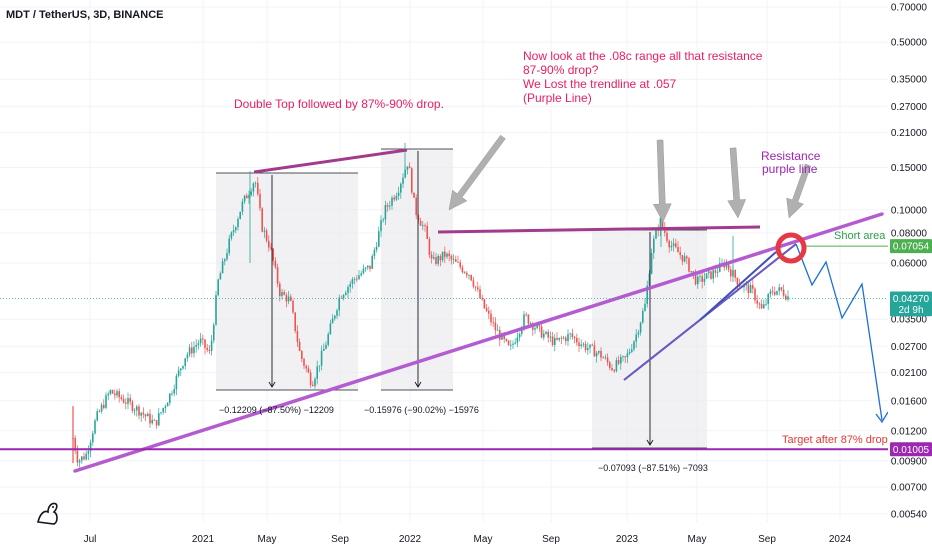 The width and height of the screenshot is (932, 550). I want to click on annotation-range-line-4: (Purple Line), so click(557, 98).